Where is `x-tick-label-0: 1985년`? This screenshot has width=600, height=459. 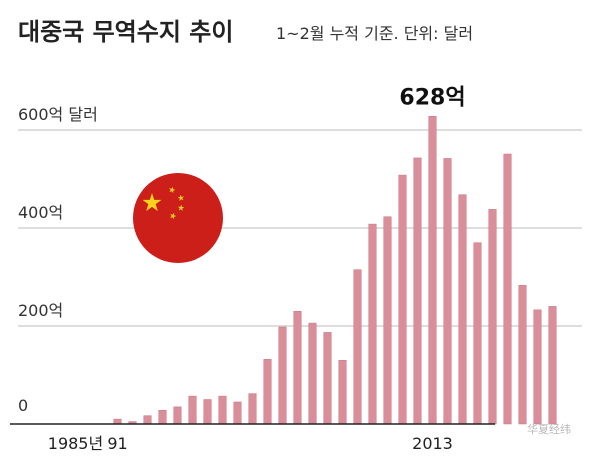
x-tick-label-0: 1985년 is located at coordinates (75, 443).